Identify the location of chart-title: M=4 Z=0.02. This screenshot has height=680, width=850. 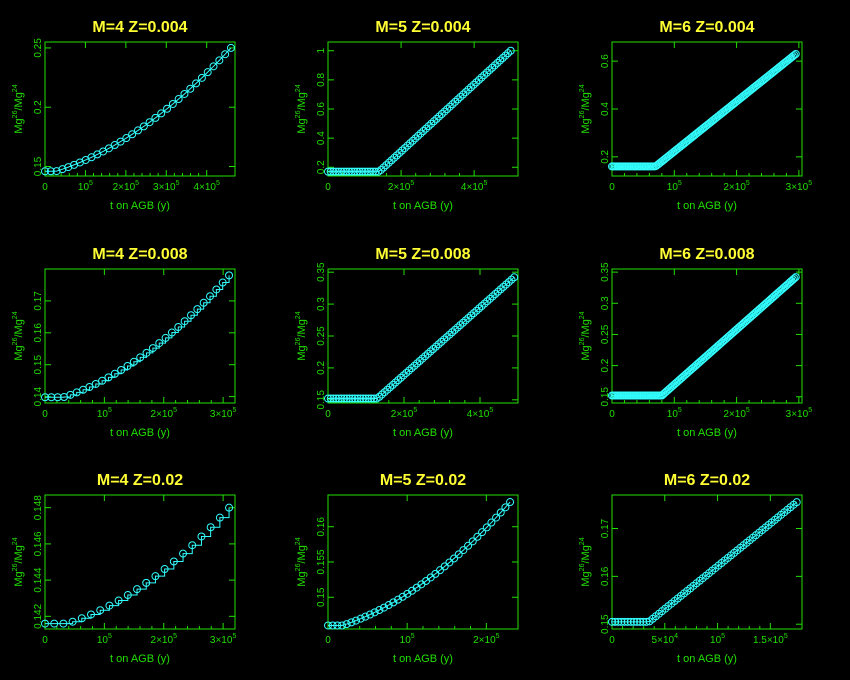
(140, 480).